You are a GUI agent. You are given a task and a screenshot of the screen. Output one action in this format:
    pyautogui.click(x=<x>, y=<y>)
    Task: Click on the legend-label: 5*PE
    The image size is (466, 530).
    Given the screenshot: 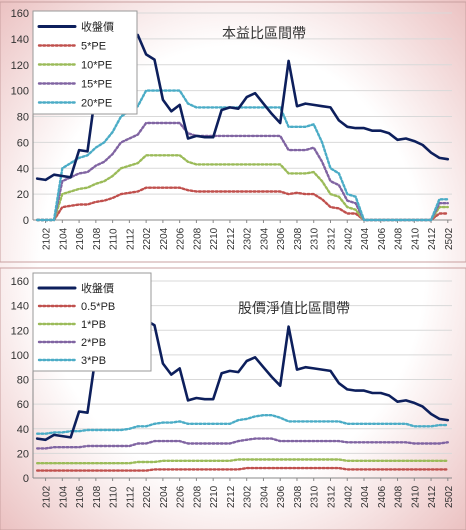 What is the action you would take?
    pyautogui.click(x=93, y=47)
    